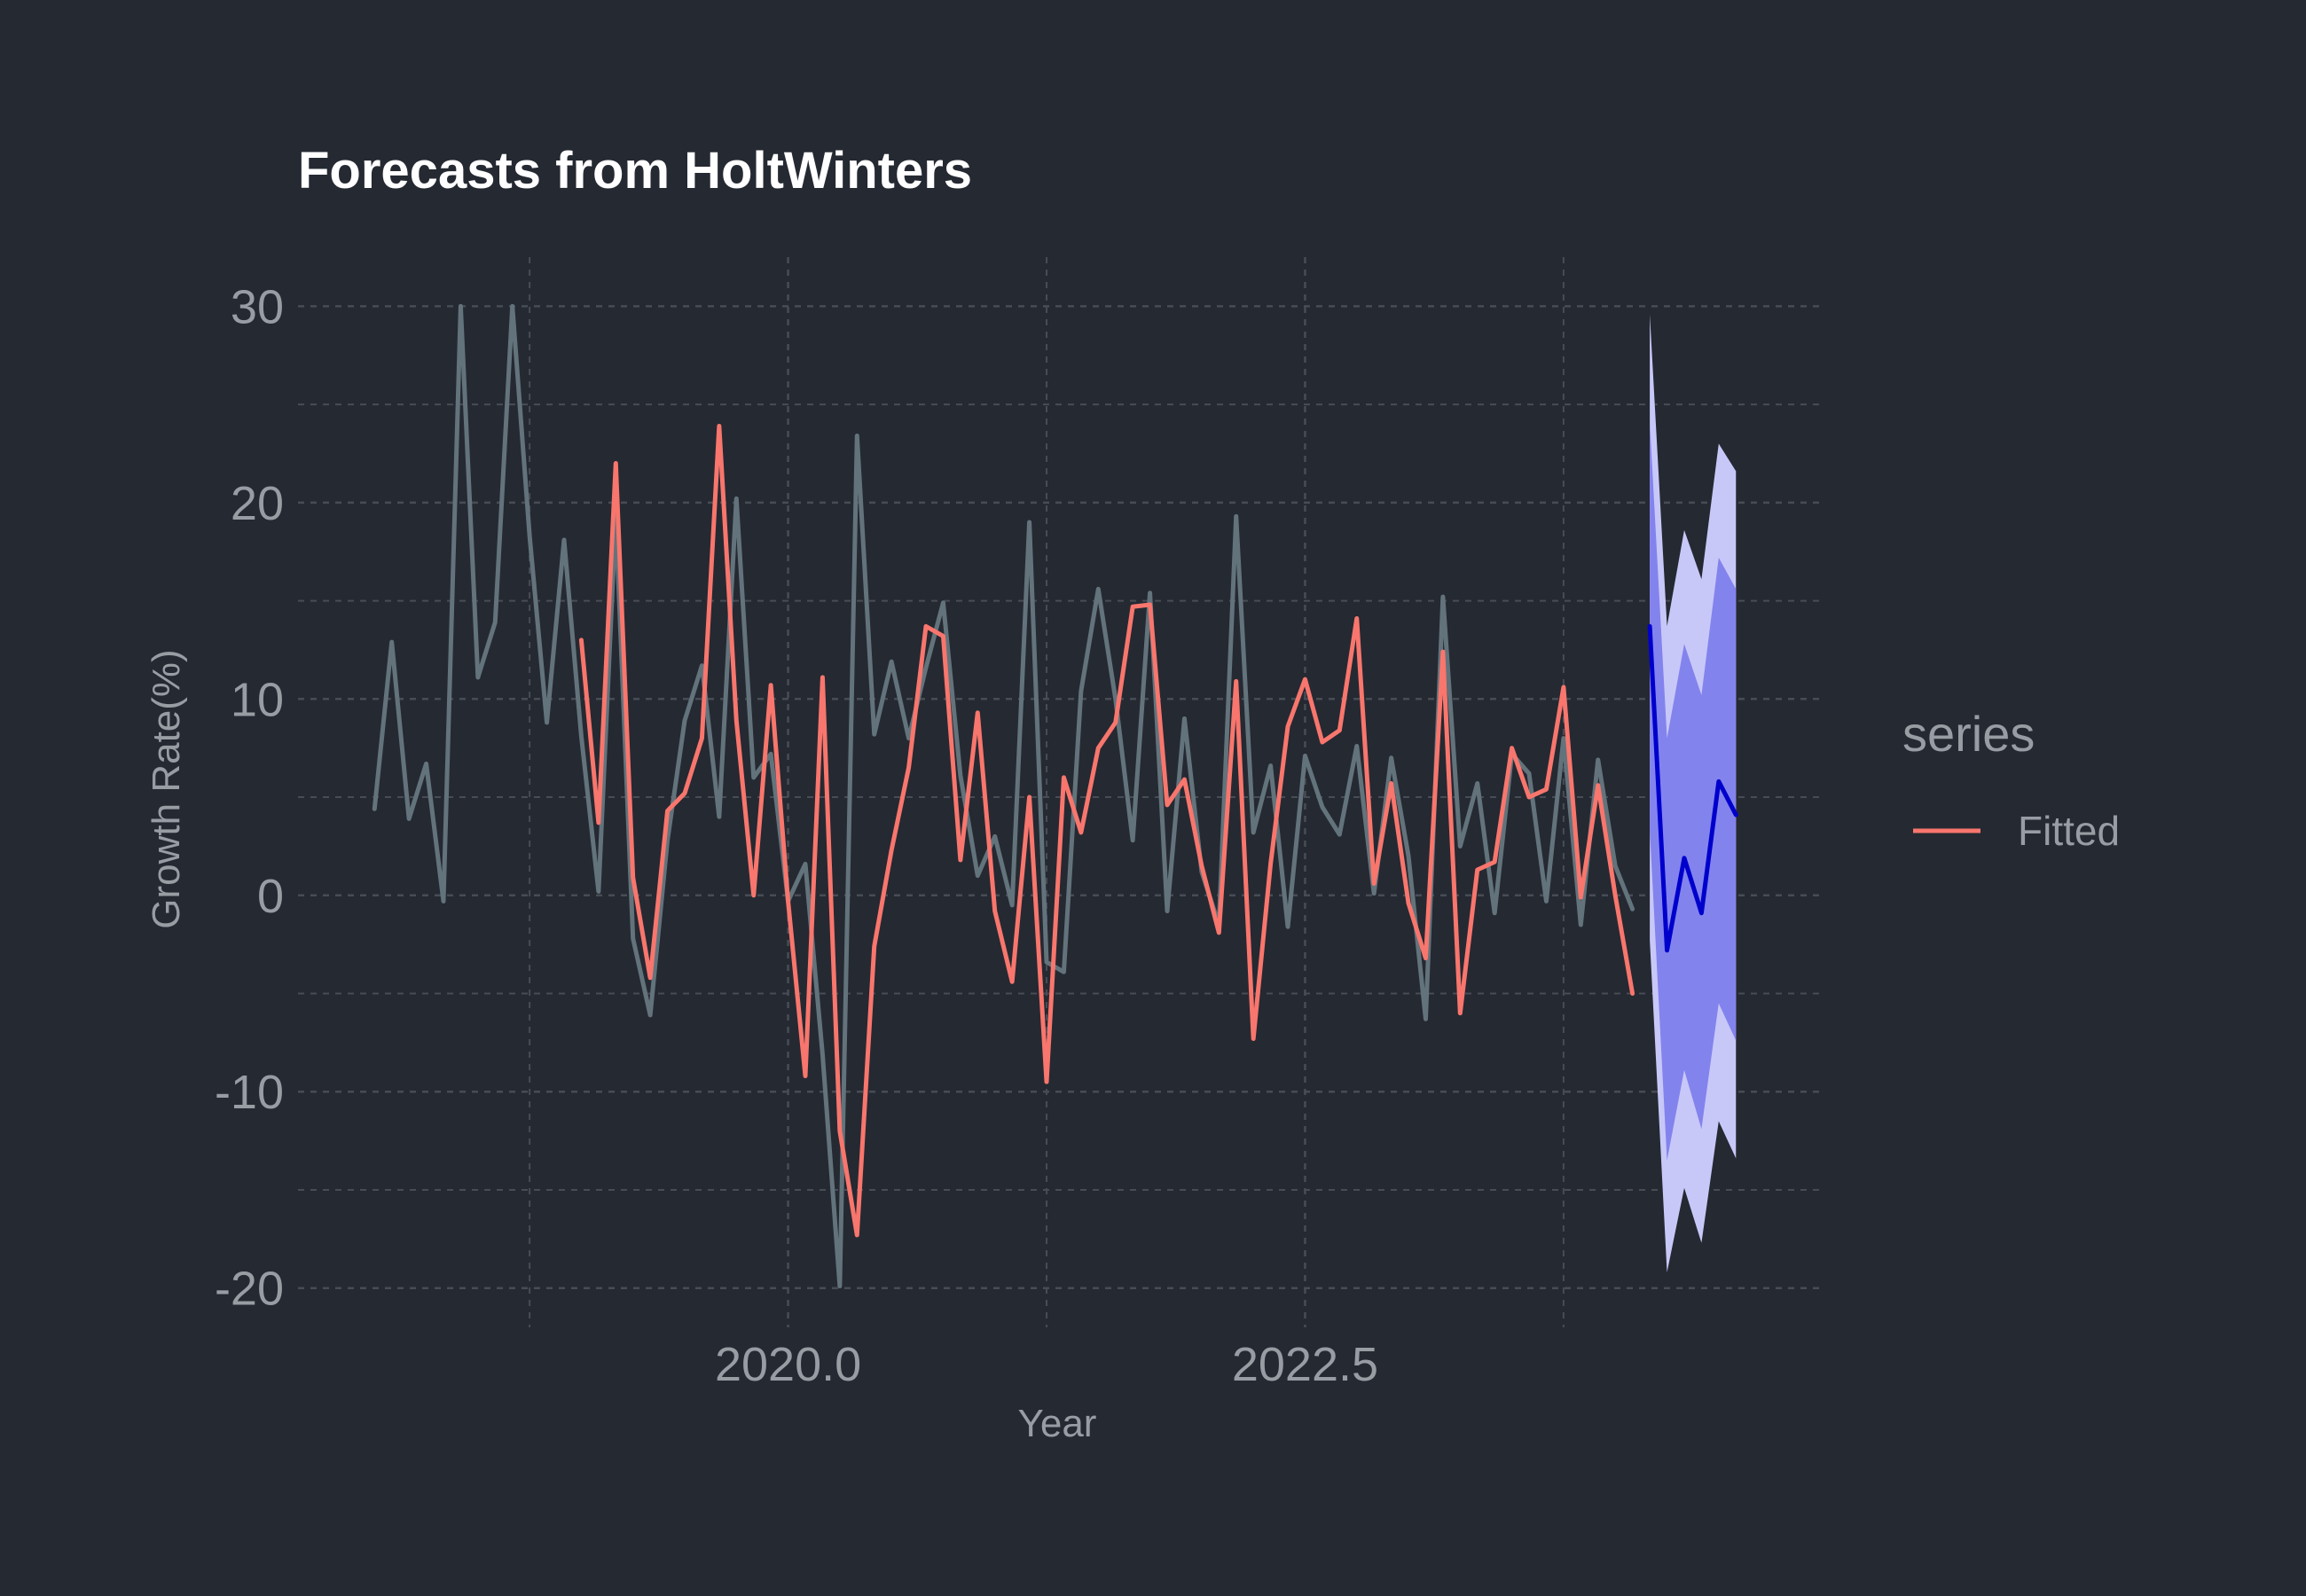 The width and height of the screenshot is (2306, 1596). What do you see at coordinates (1968, 734) in the screenshot?
I see `legend-title: series` at bounding box center [1968, 734].